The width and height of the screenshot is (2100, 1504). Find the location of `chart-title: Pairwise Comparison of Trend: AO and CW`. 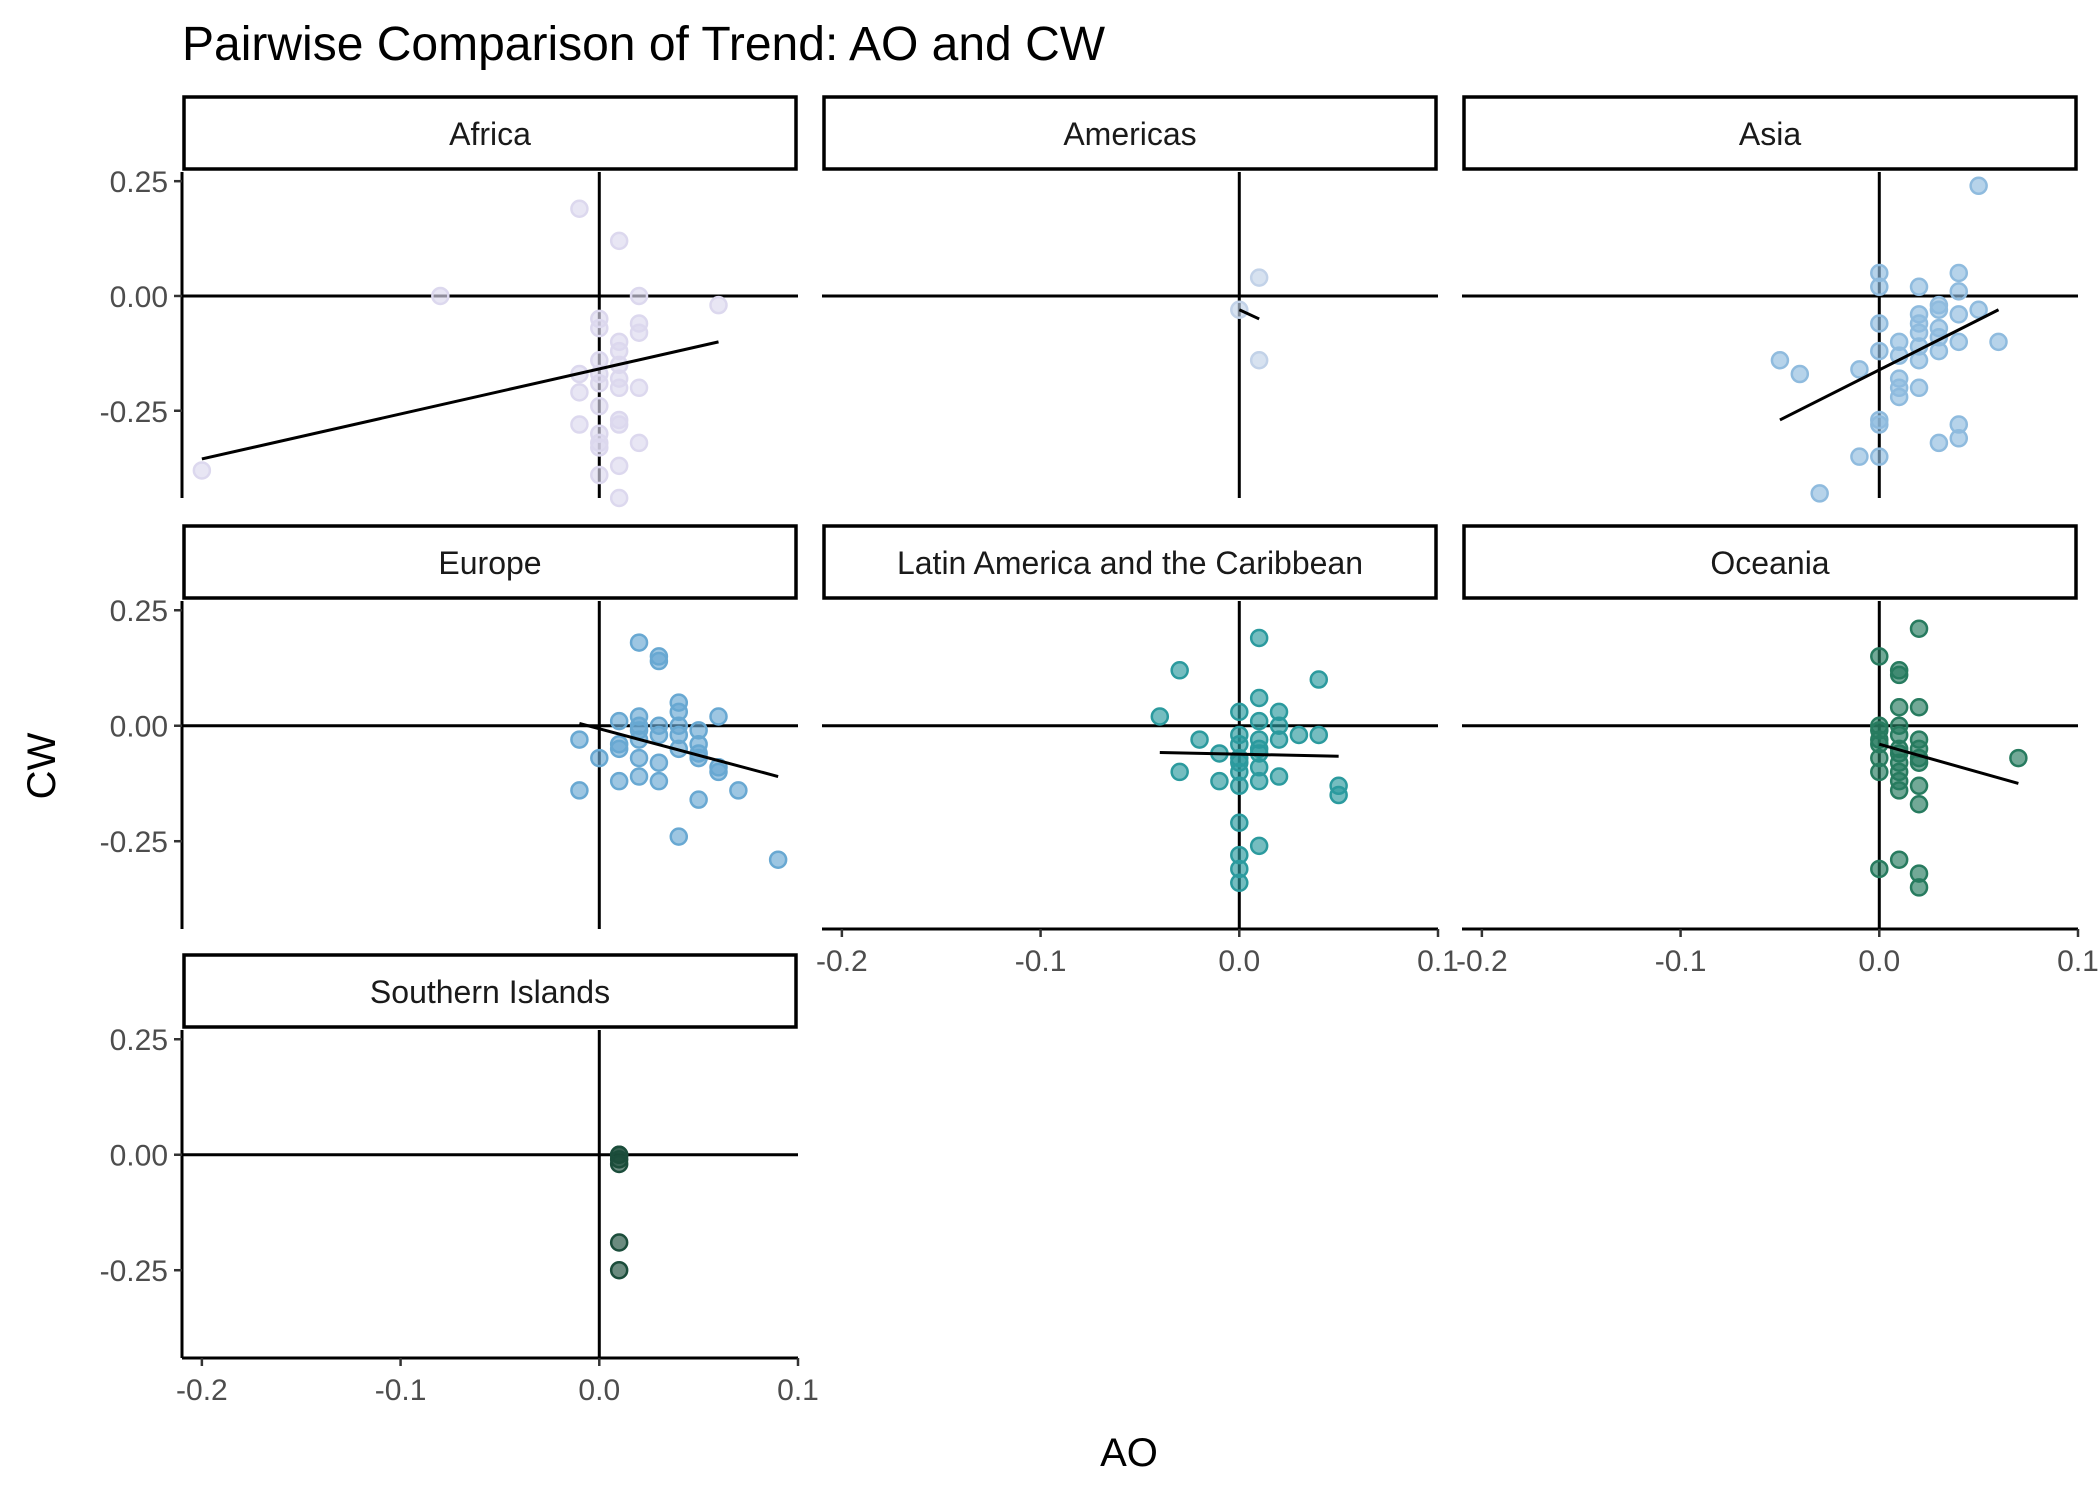

chart-title: Pairwise Comparison of Trend: AO and CW is located at coordinates (644, 44).